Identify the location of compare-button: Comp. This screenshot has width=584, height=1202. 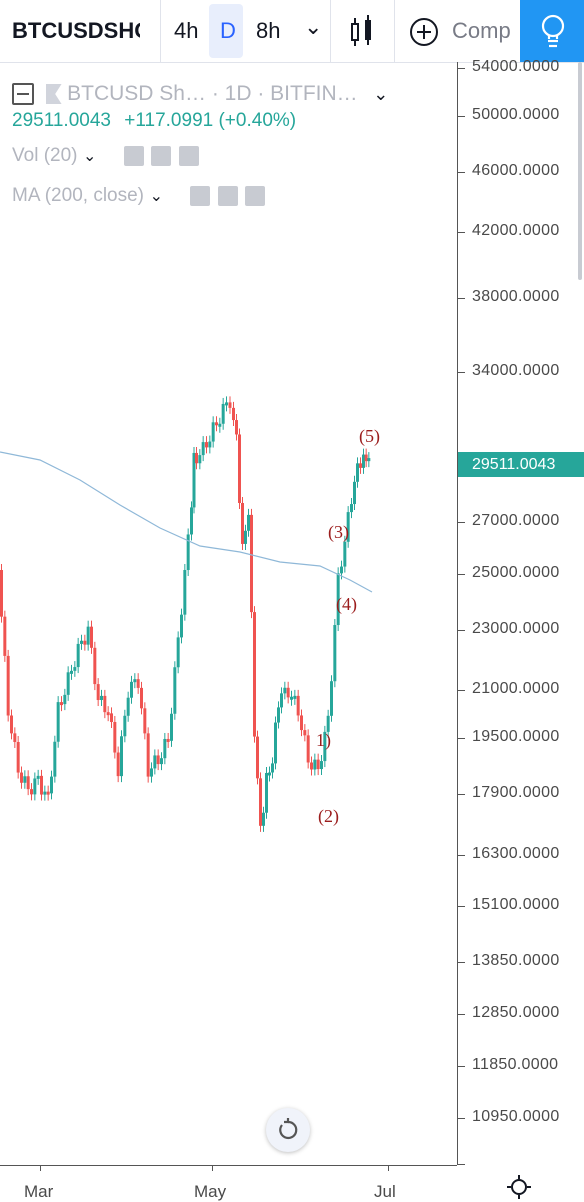
(481, 30).